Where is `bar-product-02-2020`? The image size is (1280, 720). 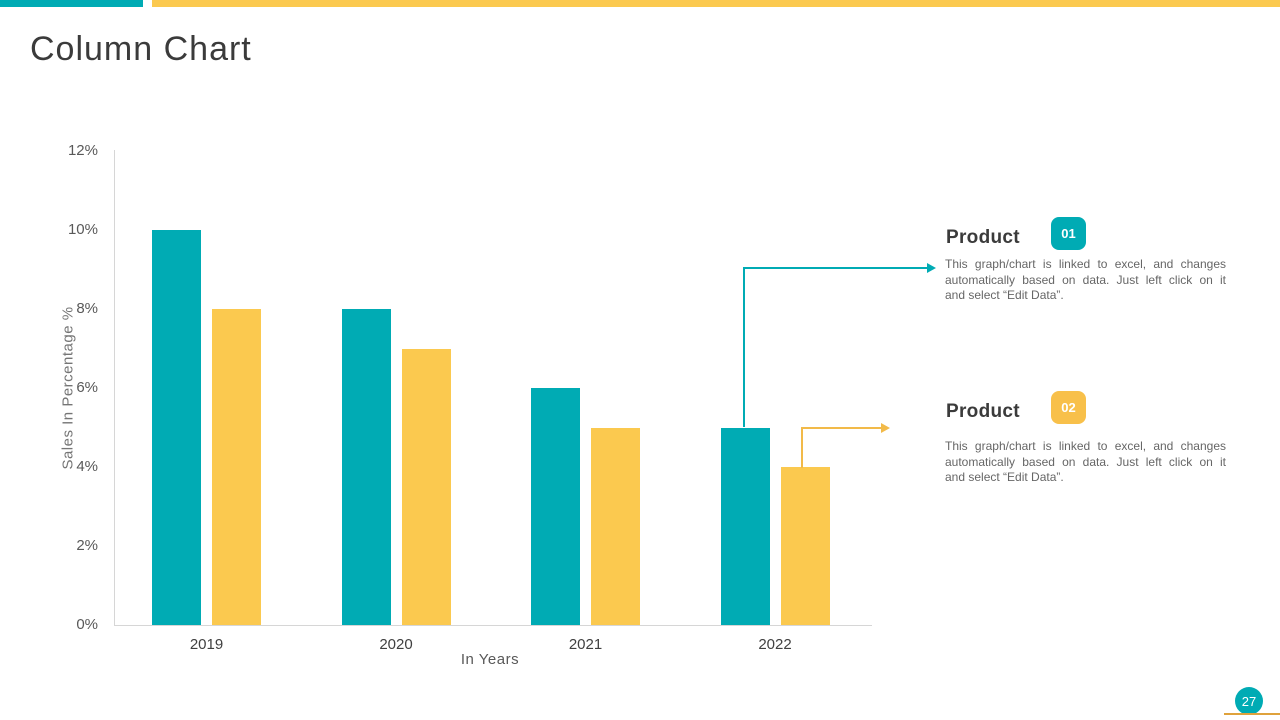 bar-product-02-2020 is located at coordinates (426, 486).